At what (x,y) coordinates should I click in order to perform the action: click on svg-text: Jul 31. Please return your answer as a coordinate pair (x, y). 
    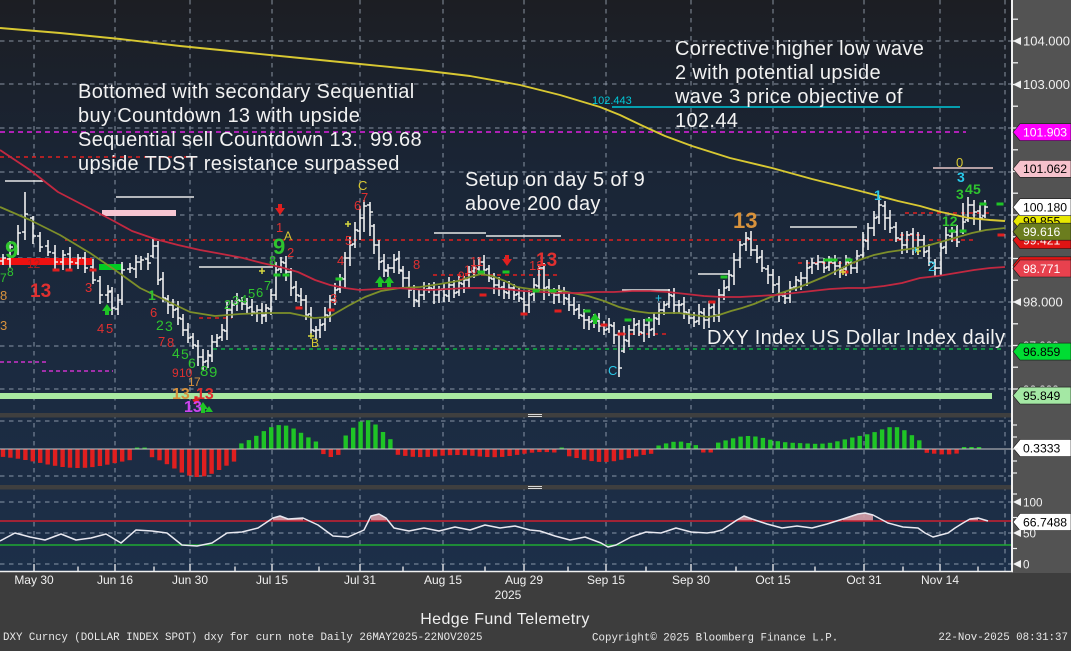
    Looking at the image, I should click on (360, 580).